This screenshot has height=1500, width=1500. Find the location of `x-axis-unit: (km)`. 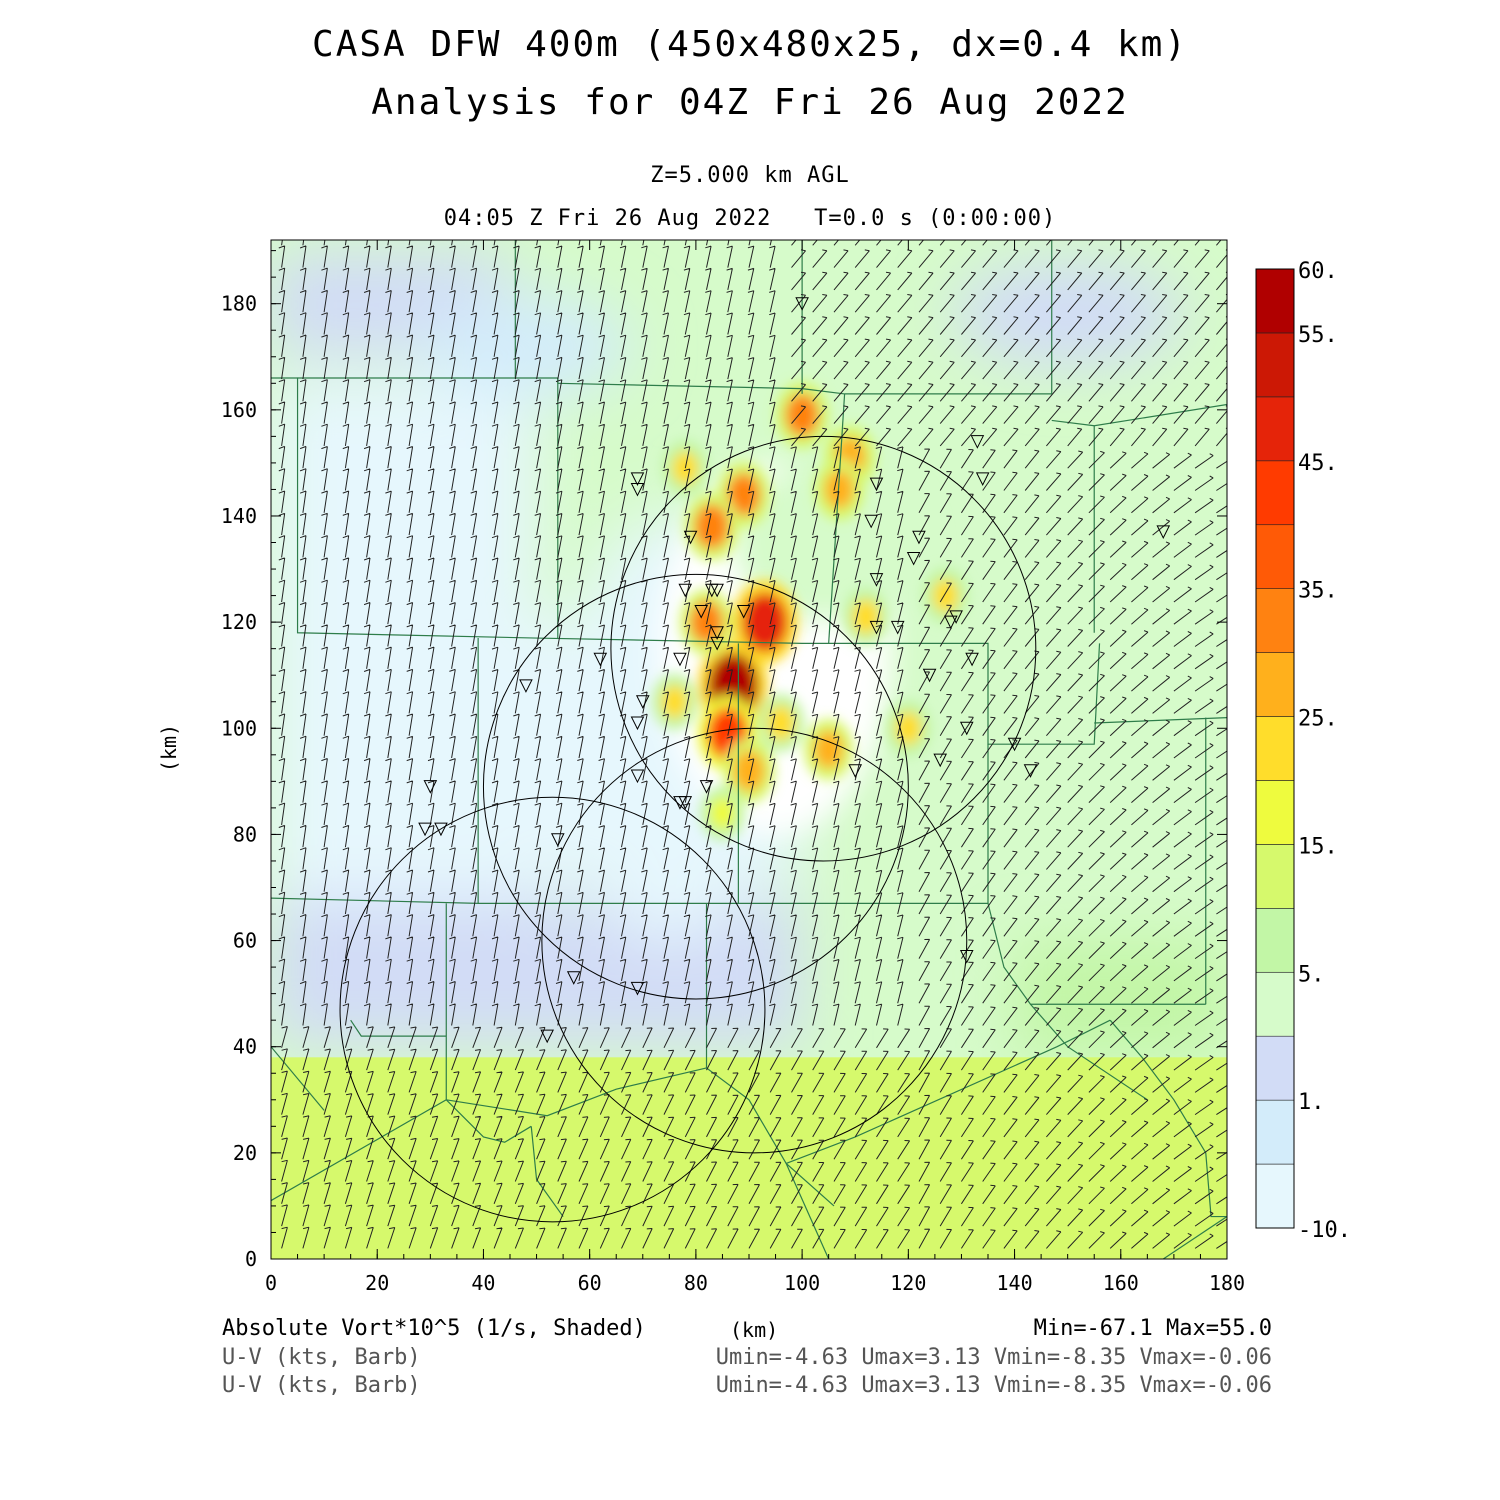

x-axis-unit: (km) is located at coordinates (754, 1330).